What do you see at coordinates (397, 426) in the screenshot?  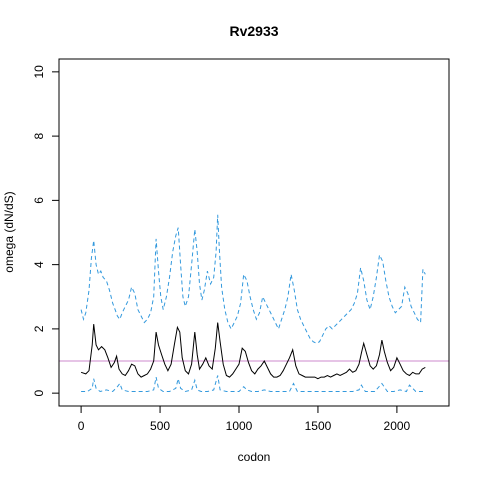 I see `x-tick-label: 2000` at bounding box center [397, 426].